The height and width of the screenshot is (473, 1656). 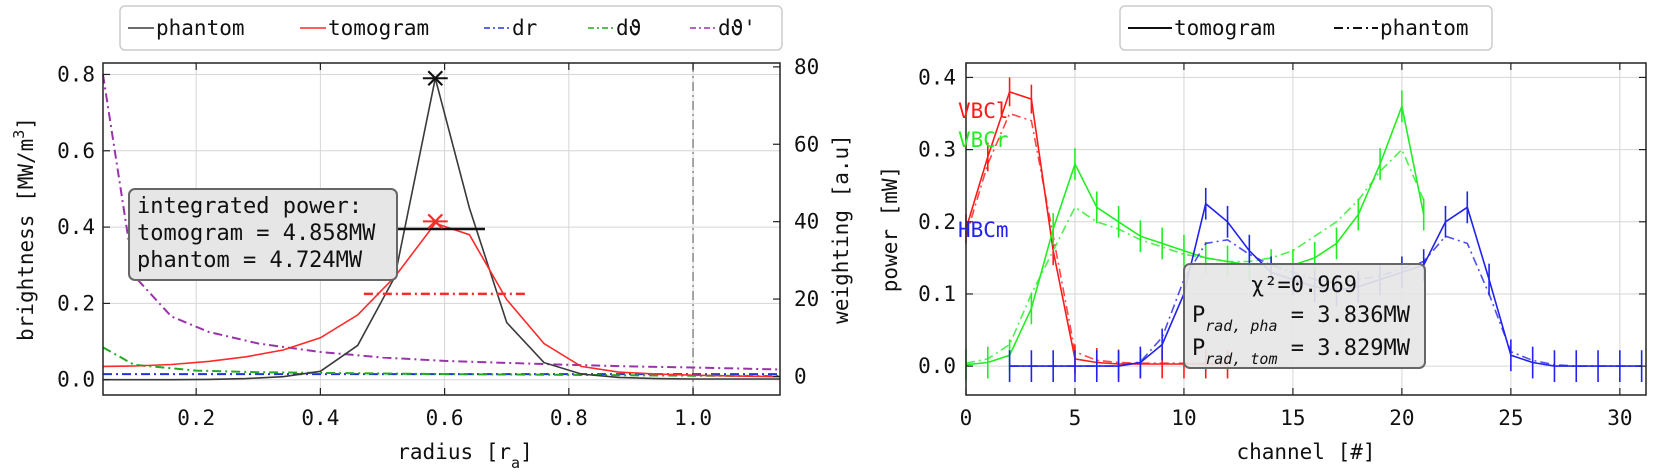 I want to click on left-y2-tick-label: 40, so click(x=806, y=222).